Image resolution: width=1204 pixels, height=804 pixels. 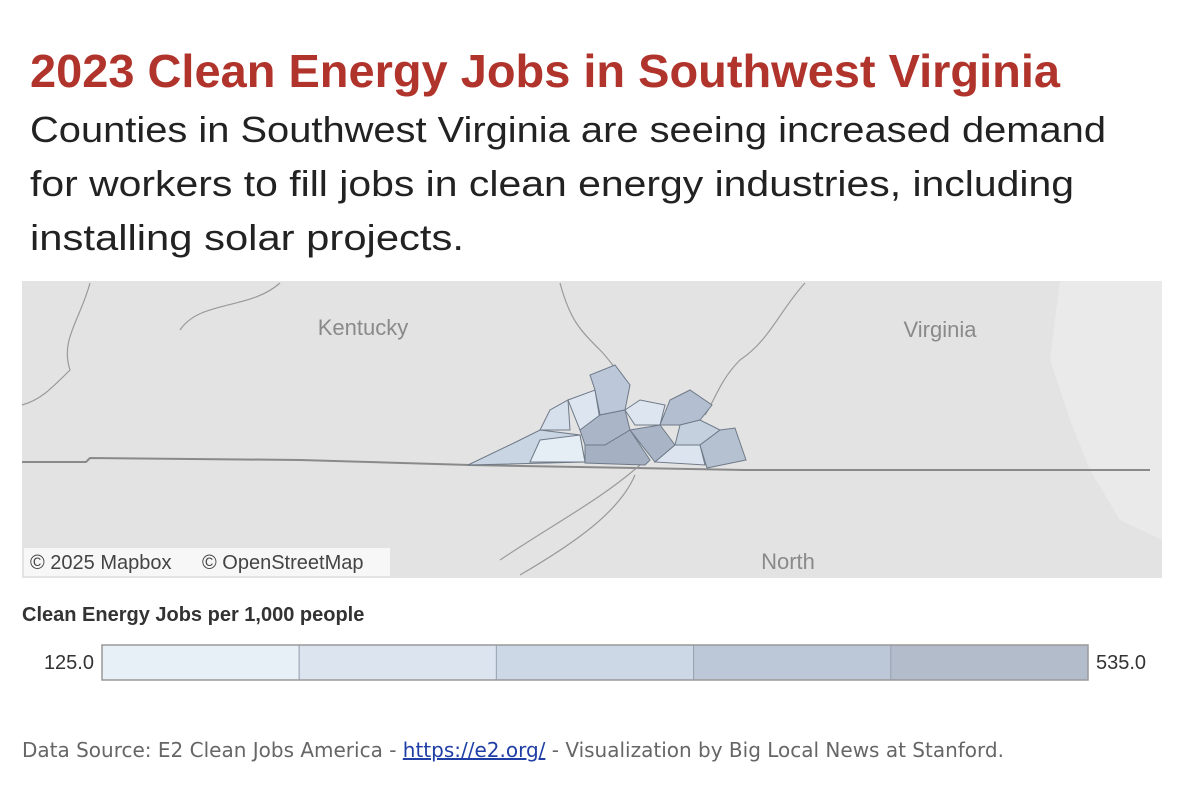 I want to click on counties, so click(x=607, y=416).